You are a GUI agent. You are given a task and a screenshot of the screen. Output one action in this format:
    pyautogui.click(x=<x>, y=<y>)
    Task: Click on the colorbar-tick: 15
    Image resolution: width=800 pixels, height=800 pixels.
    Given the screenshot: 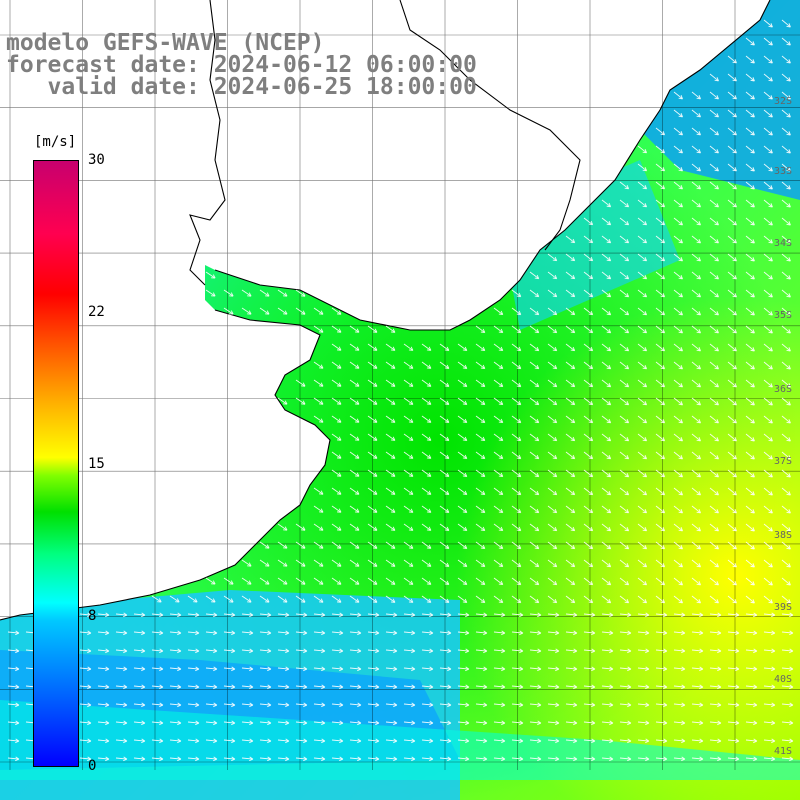 What is the action you would take?
    pyautogui.click(x=96, y=464)
    